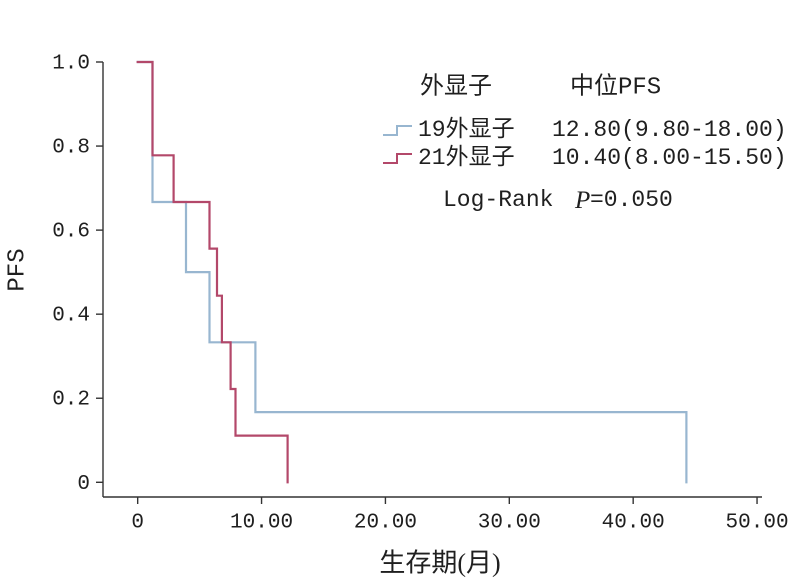 Image resolution: width=800 pixels, height=581 pixels. I want to click on x-tick-label: 0, so click(137, 523).